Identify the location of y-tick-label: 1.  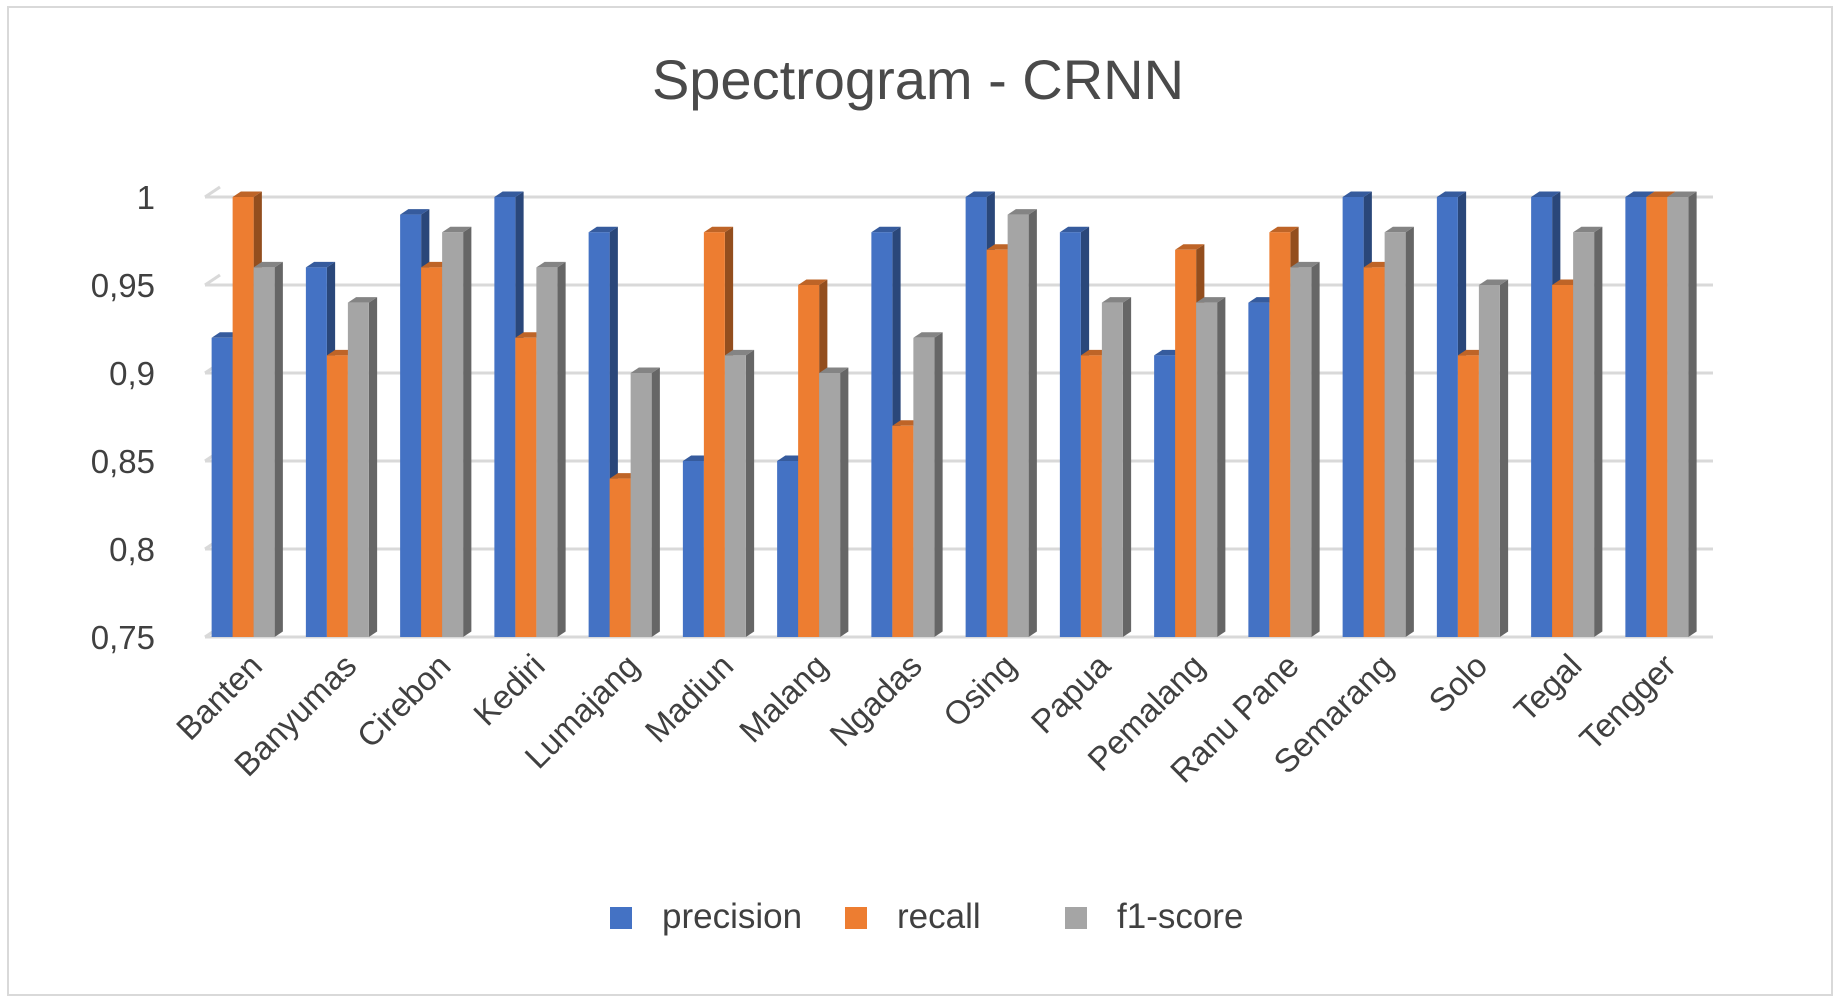
(146, 197).